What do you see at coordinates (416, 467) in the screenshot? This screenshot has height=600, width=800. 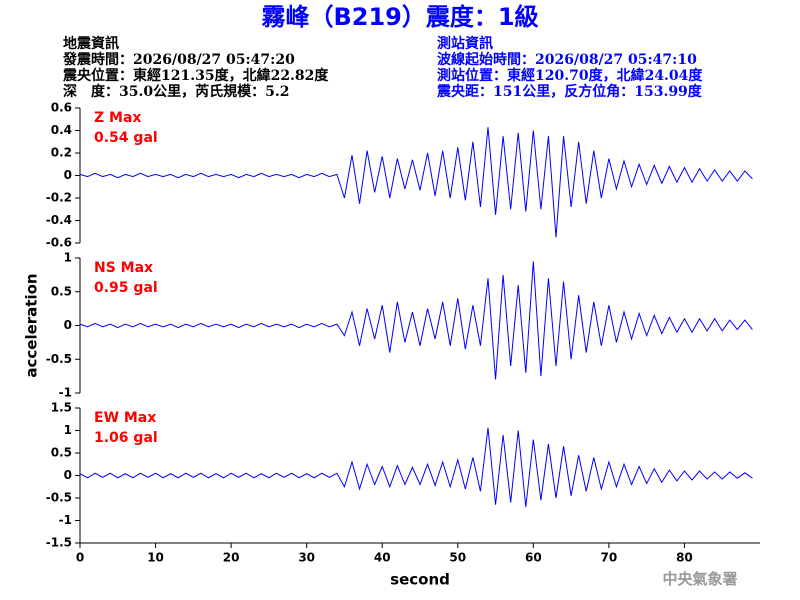 I see `waveform` at bounding box center [416, 467].